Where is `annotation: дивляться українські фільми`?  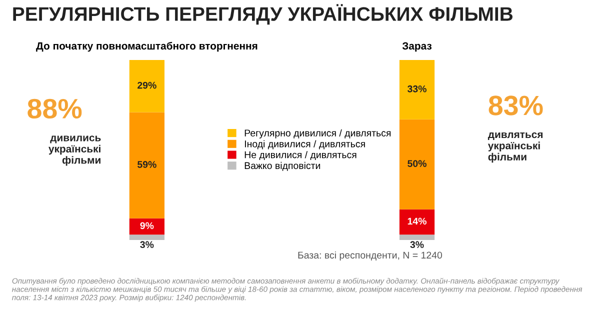
annotation: дивляться українські фільми is located at coordinates (515, 147).